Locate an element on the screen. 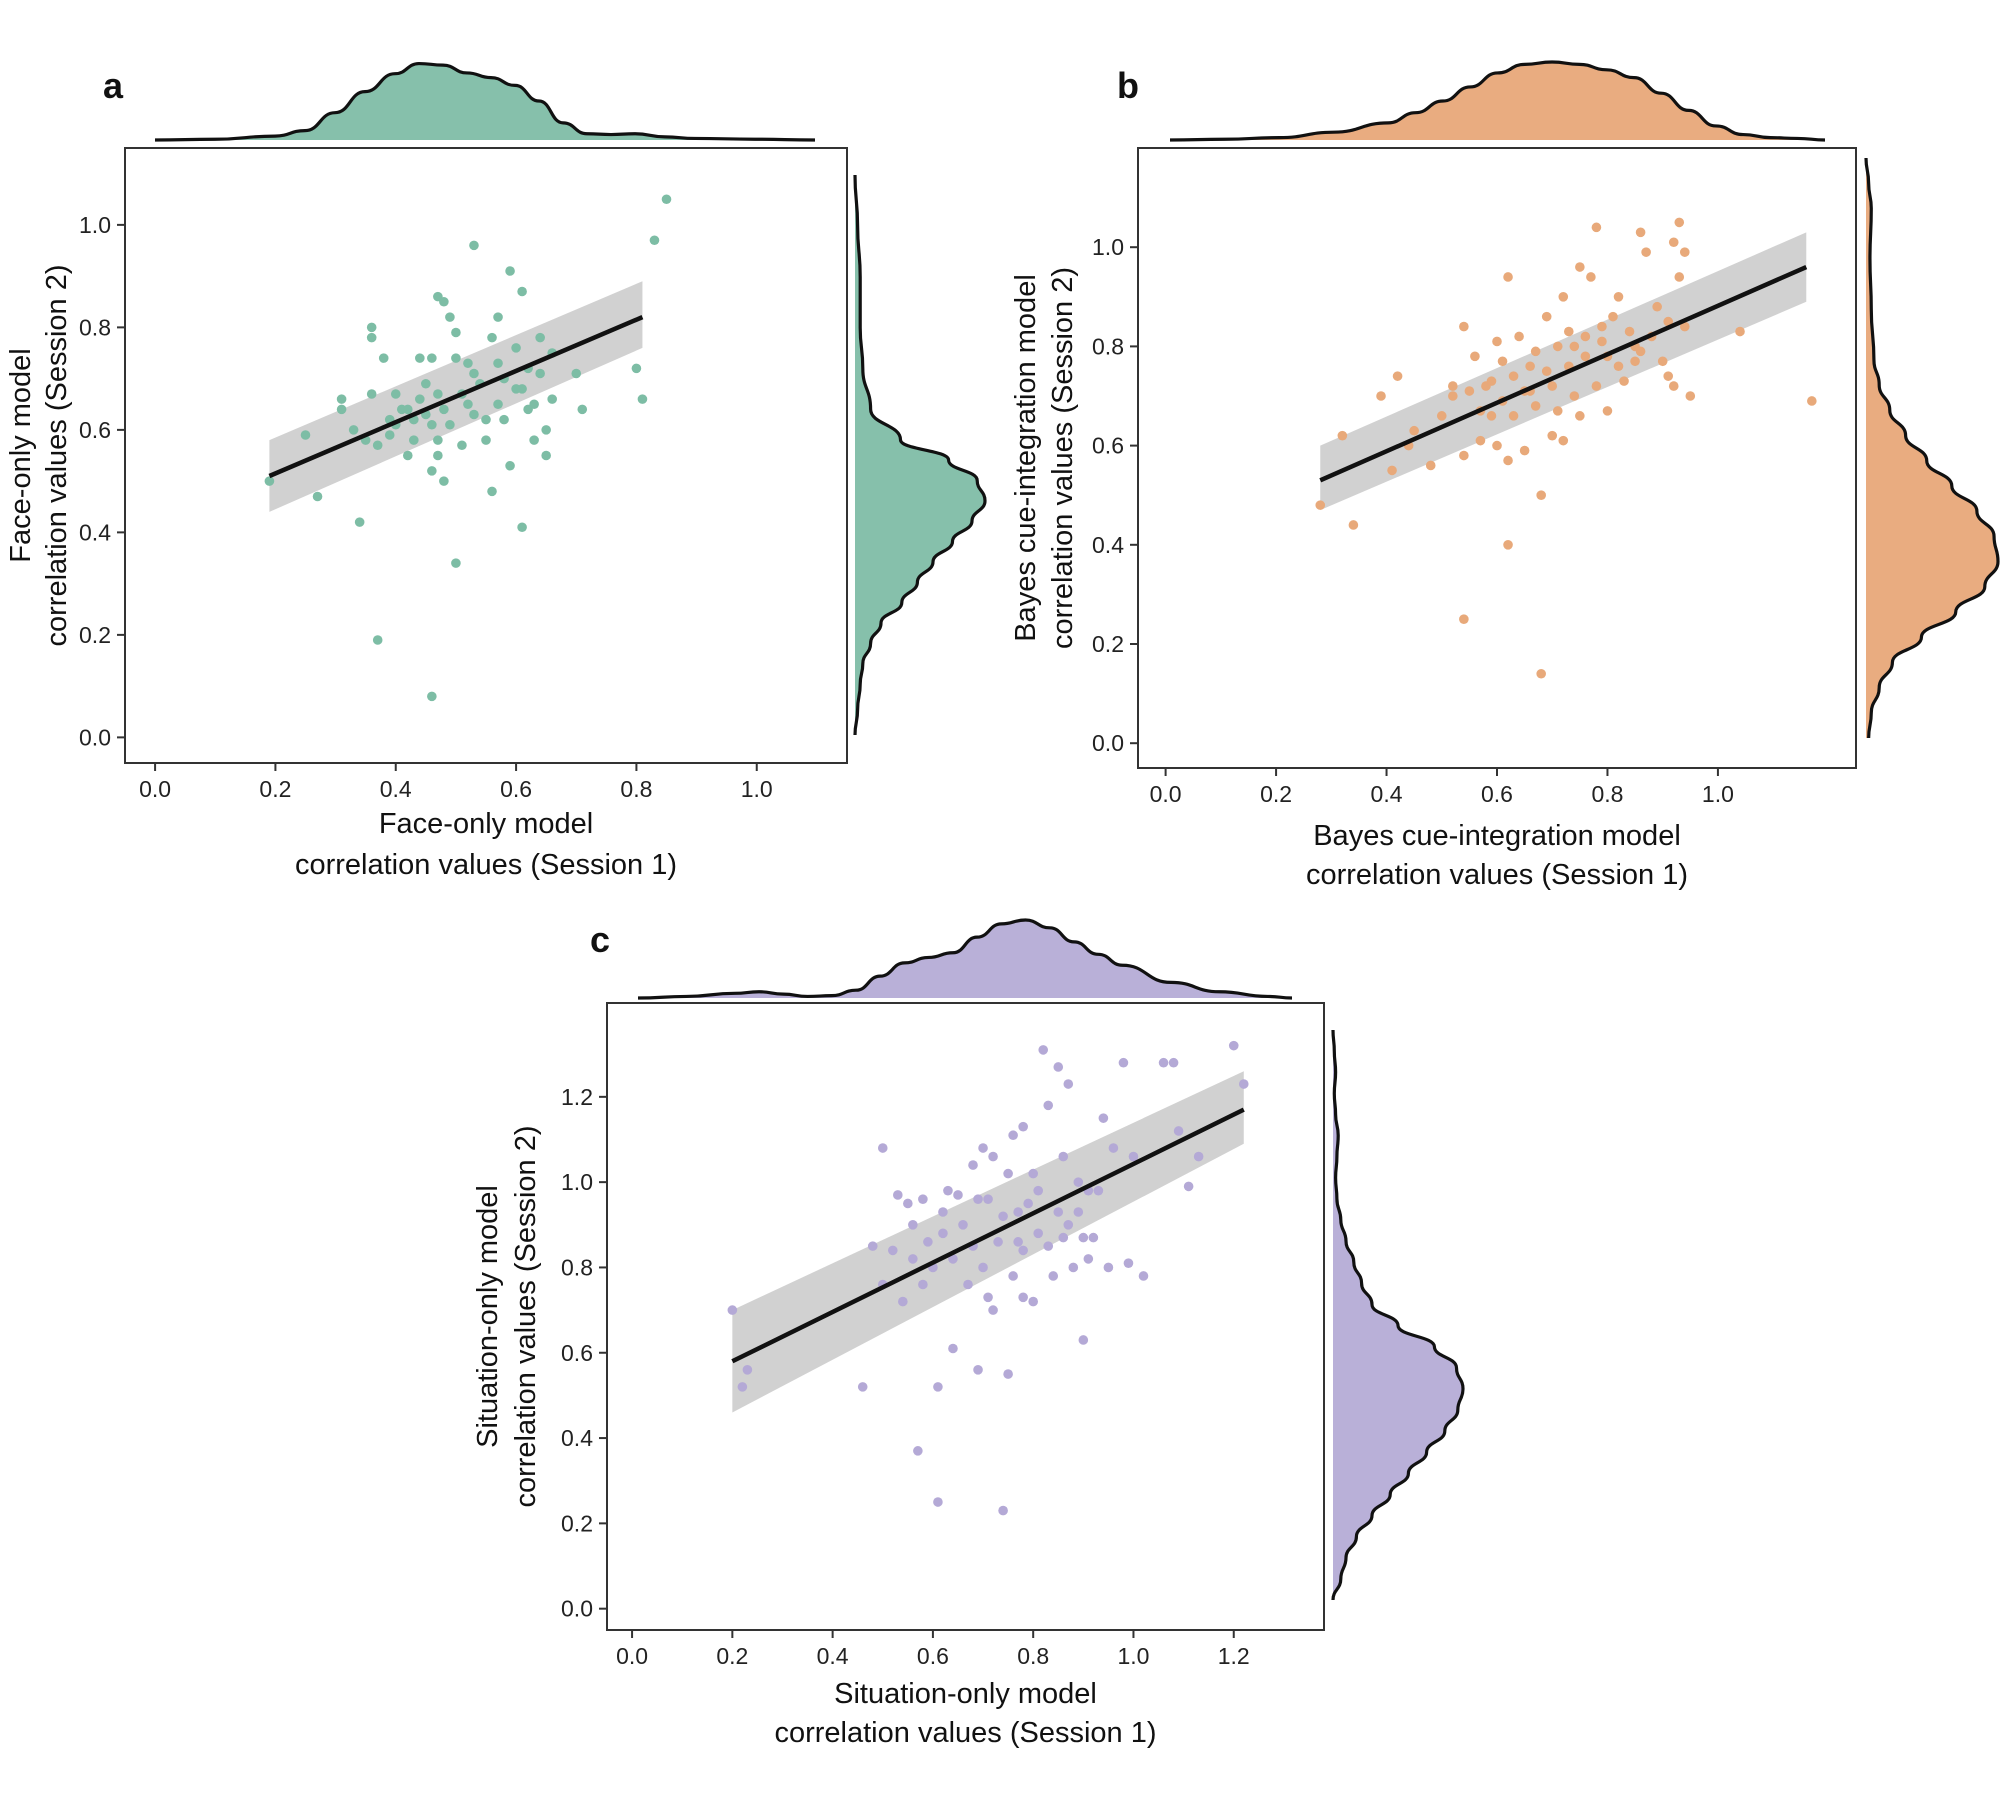  y-tick-label: 0.4 is located at coordinates (95, 532).